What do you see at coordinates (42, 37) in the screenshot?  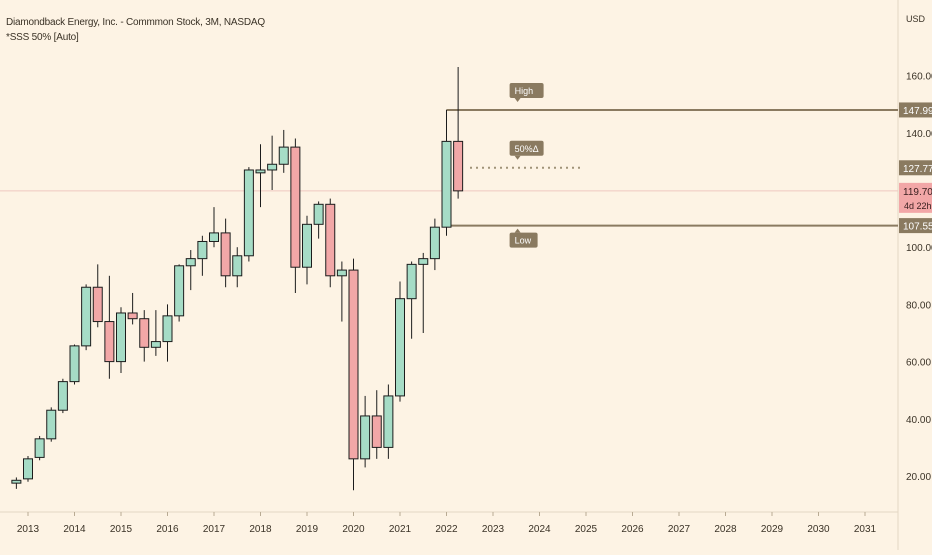 I see `indicator-label: *SSS 50% [Auto]` at bounding box center [42, 37].